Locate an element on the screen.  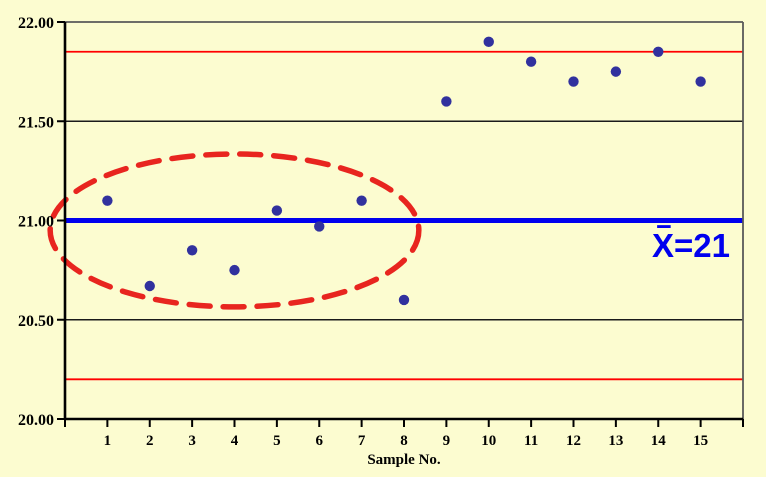
x-tick-label: 7 is located at coordinates (362, 441).